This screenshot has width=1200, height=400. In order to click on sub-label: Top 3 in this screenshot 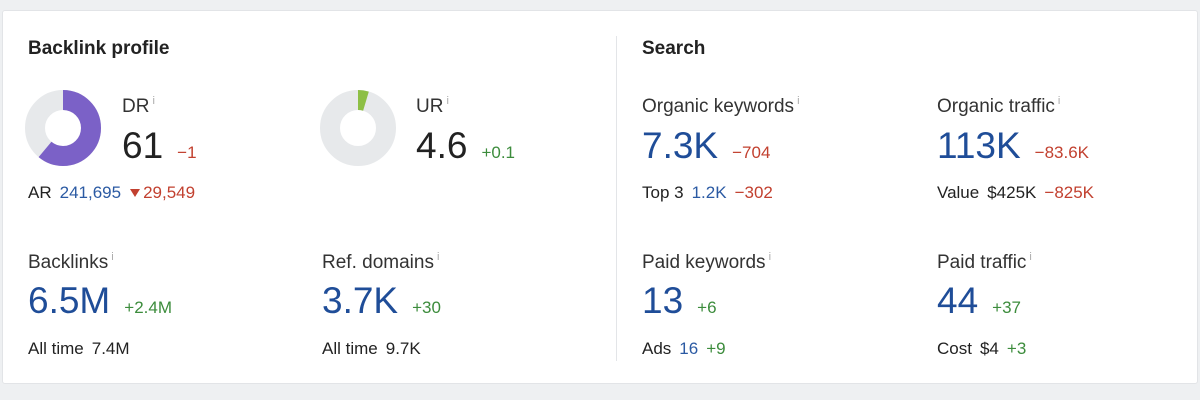, I will do `click(663, 192)`.